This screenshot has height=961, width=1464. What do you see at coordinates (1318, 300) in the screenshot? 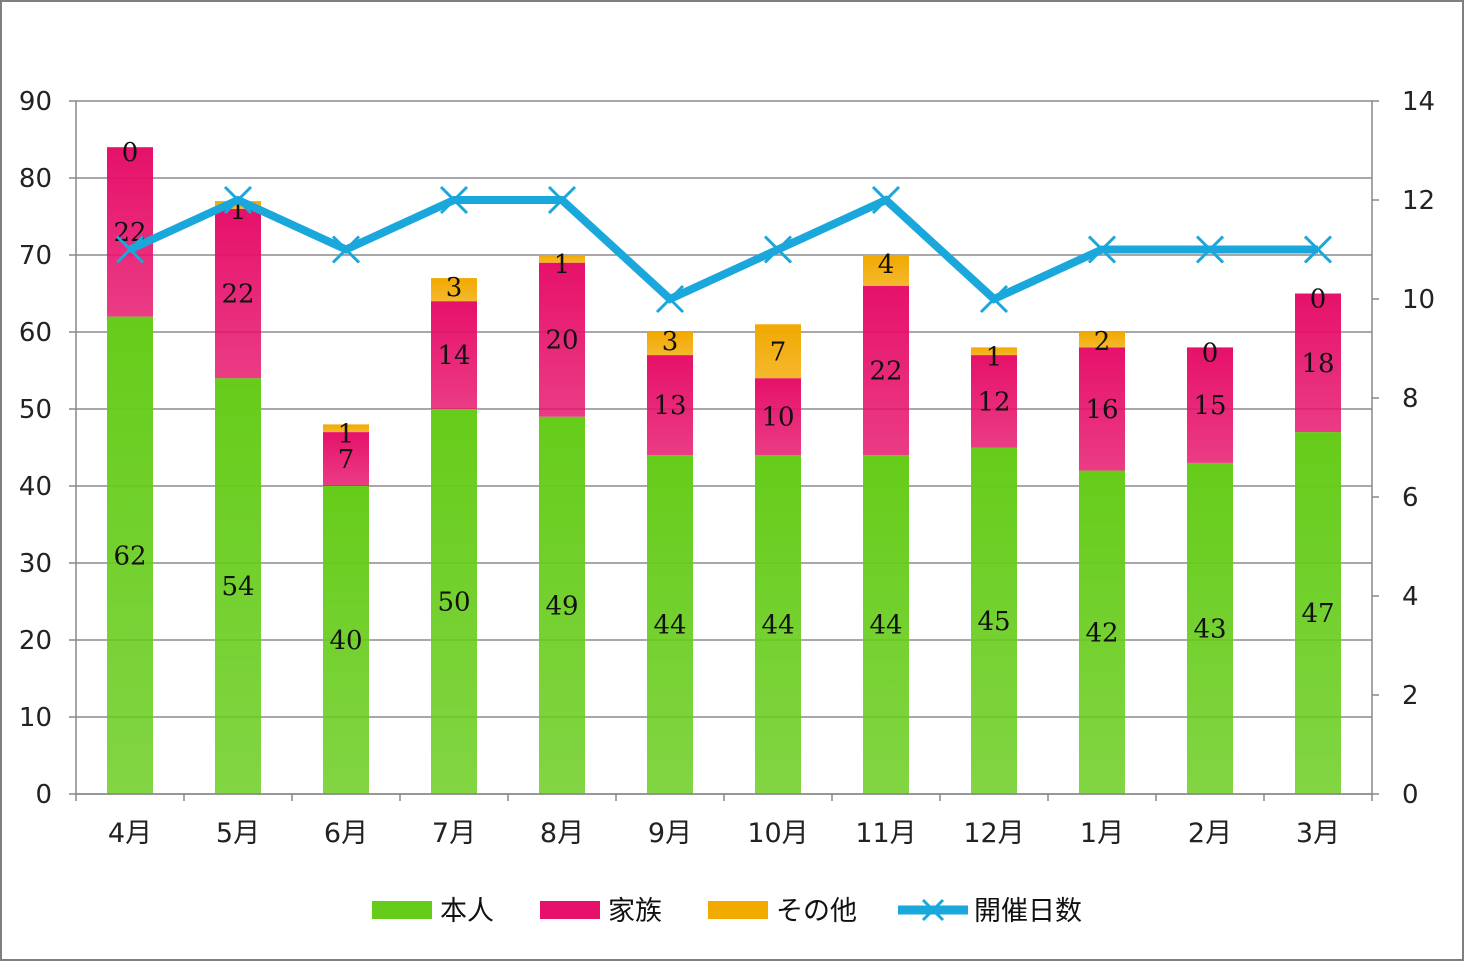
I see `data-label-2-11: 0` at bounding box center [1318, 300].